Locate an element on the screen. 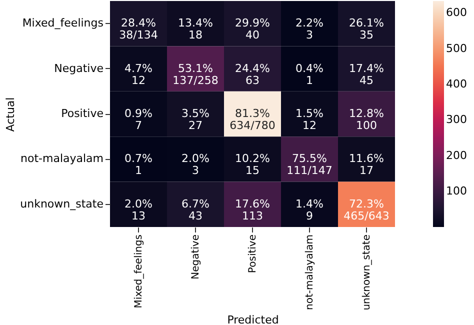  data-label: 6.7% 43 is located at coordinates (196, 209).